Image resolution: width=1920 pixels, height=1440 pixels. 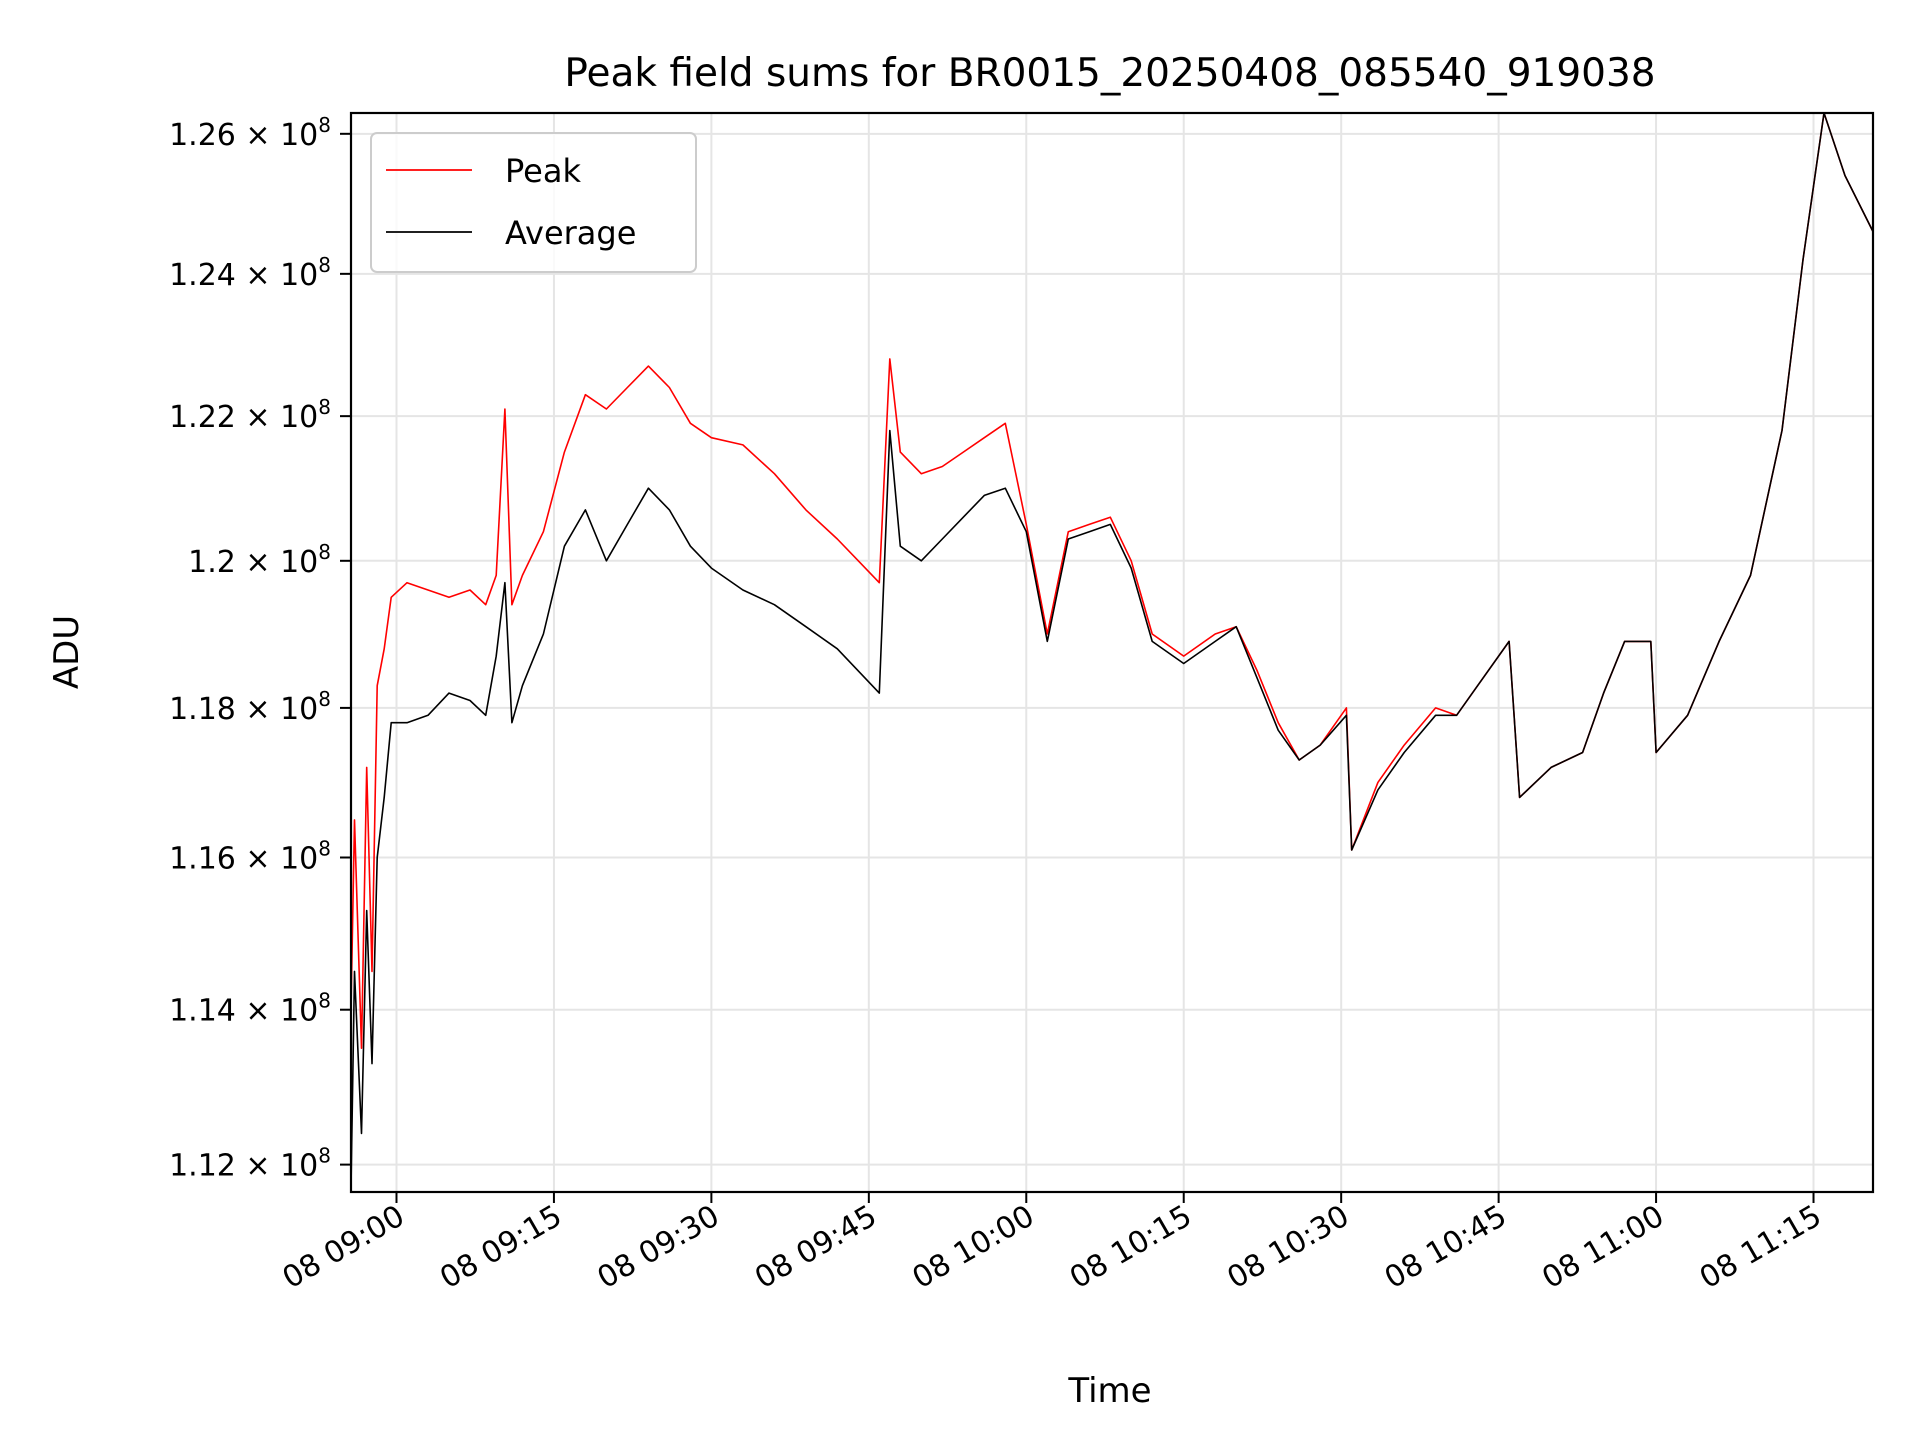 I want to click on y-tick-label: 1.18 × 108, so click(x=250, y=707).